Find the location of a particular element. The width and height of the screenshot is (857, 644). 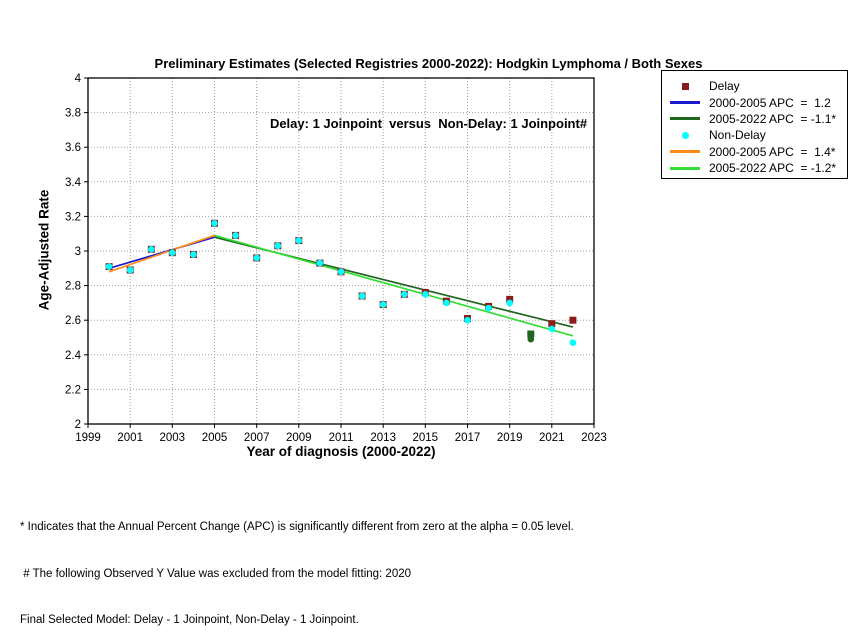

legend-item-label: 2000-2005 APC = 1.2 is located at coordinates (770, 102).